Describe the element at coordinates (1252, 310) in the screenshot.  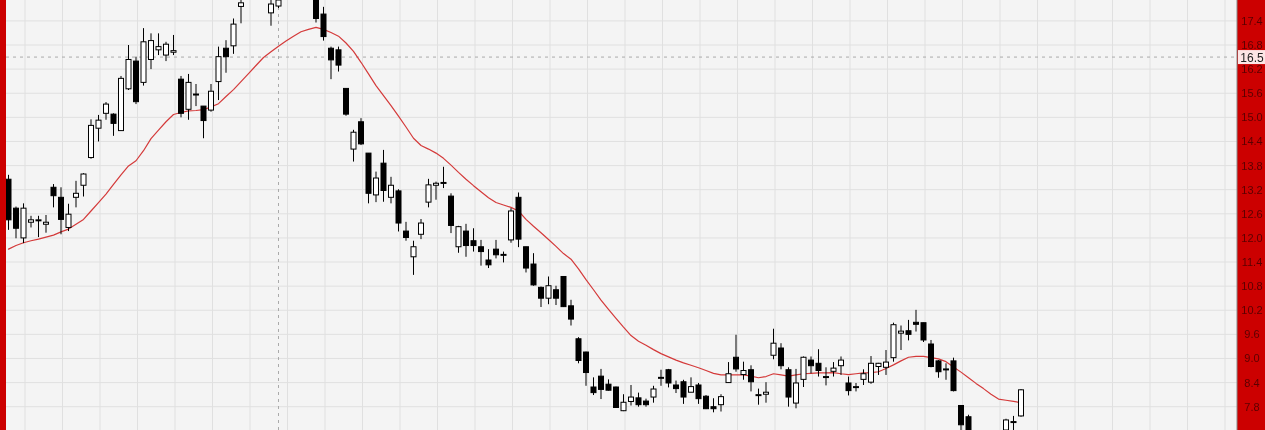
I see `y-tick-label: 10.2` at that location.